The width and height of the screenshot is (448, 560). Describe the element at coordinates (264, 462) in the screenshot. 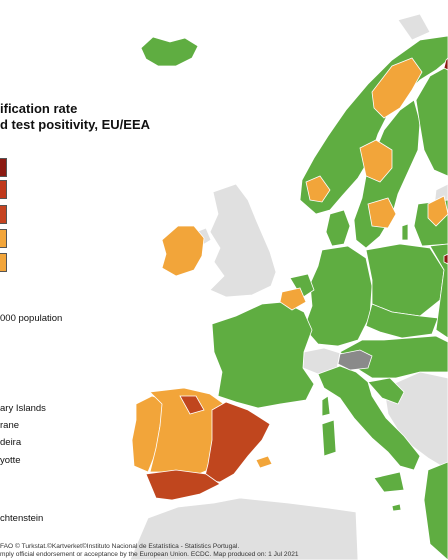

I see `balearic` at that location.